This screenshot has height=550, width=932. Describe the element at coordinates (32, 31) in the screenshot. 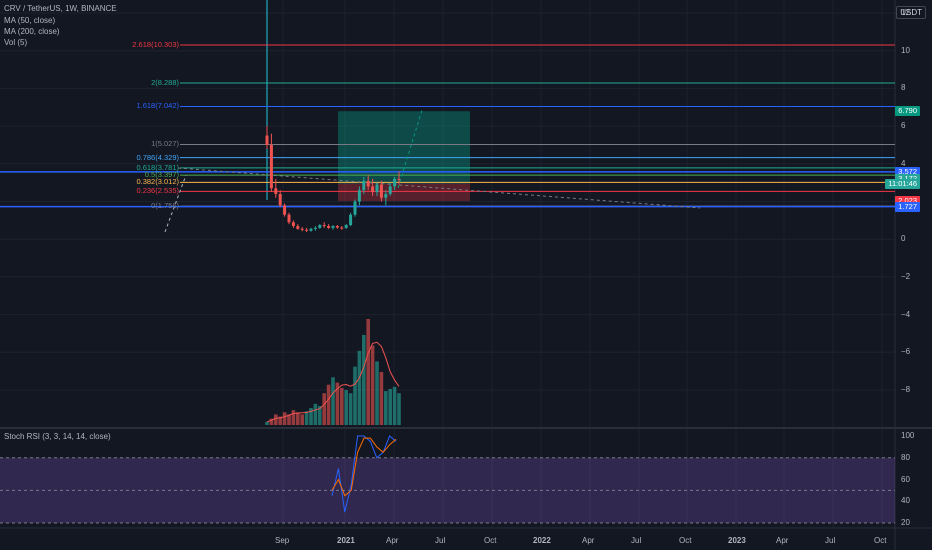

I see `ma200-legend: MA (200, close)` at that location.